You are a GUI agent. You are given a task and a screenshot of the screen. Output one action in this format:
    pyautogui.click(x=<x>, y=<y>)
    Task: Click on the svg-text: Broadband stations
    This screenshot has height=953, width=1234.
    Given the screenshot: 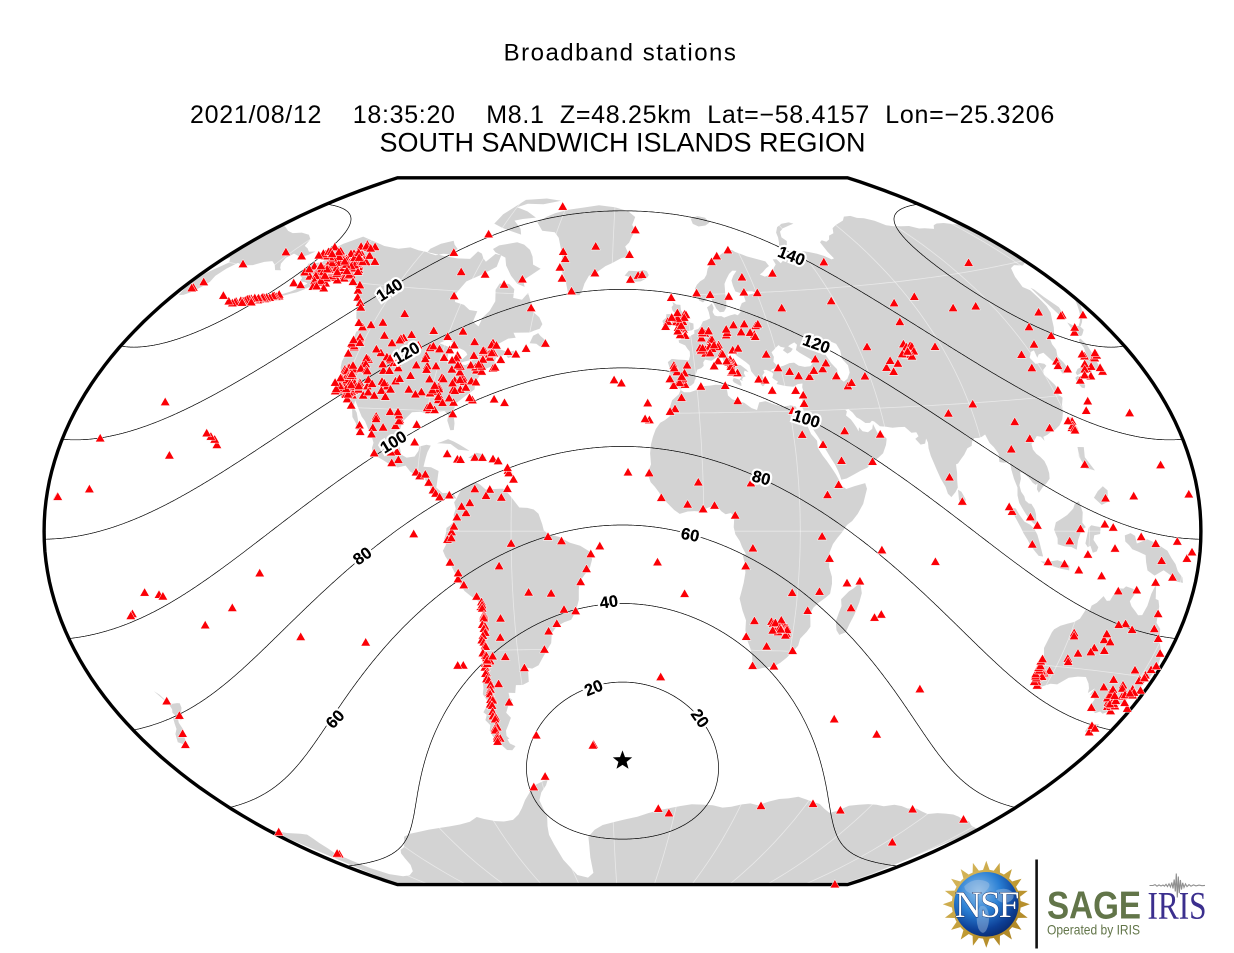 What is the action you would take?
    pyautogui.click(x=621, y=53)
    